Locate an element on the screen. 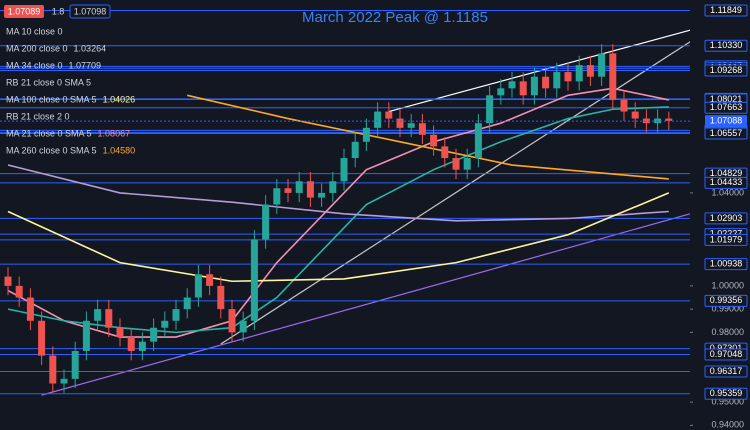  indicator-name: MA 200 close 0 is located at coordinates (37, 48).